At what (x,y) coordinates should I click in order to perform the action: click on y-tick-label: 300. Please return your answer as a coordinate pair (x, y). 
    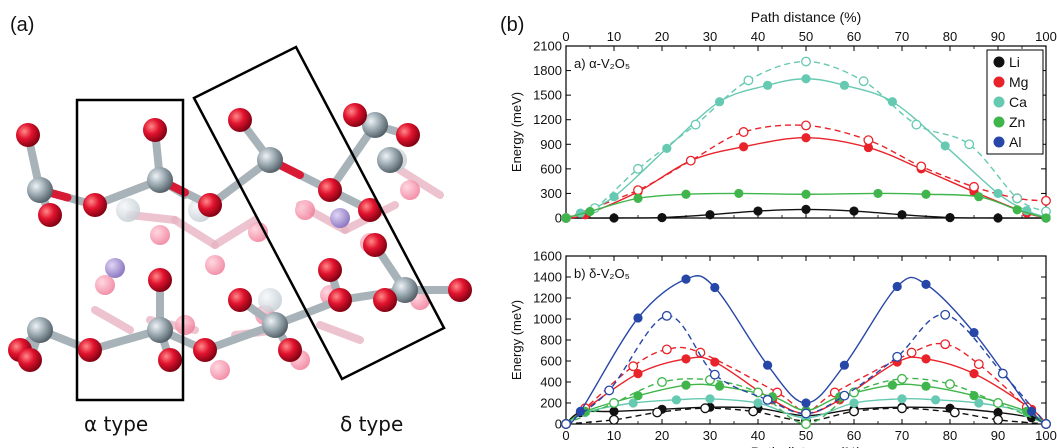
    Looking at the image, I should click on (551, 193).